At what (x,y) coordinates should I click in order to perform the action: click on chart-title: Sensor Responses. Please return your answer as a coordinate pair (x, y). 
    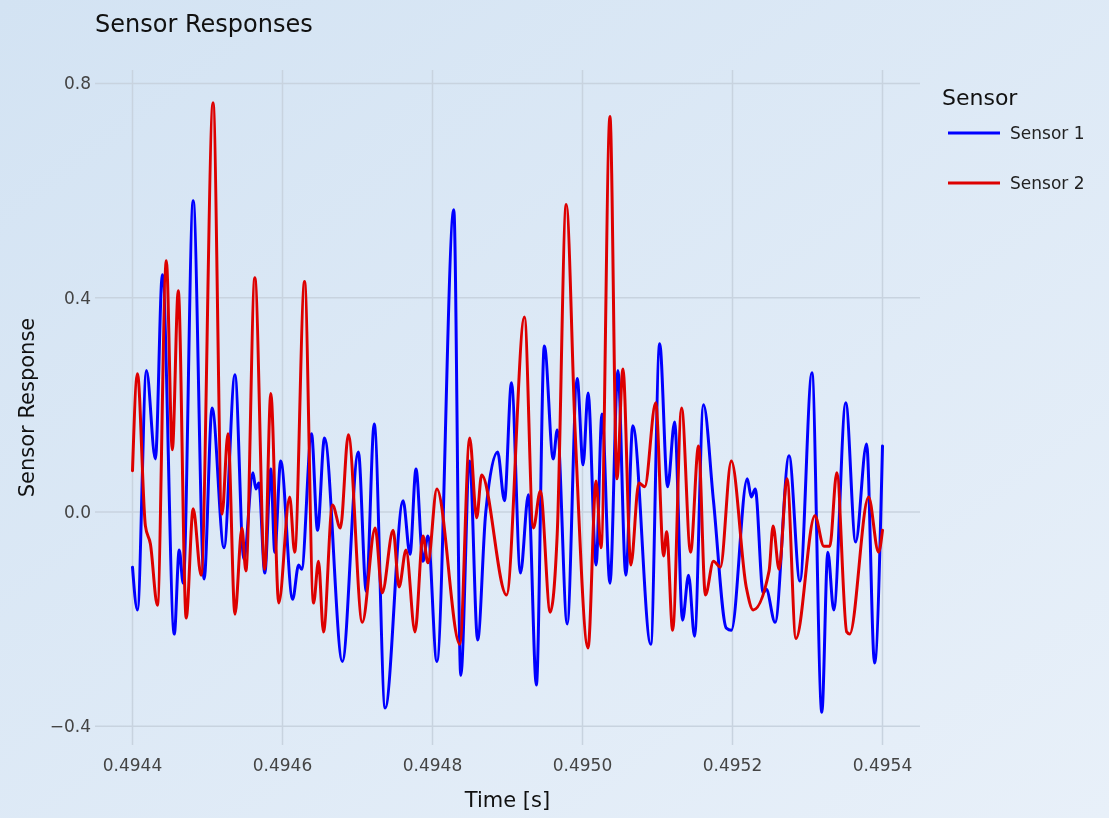
    Looking at the image, I should click on (204, 24).